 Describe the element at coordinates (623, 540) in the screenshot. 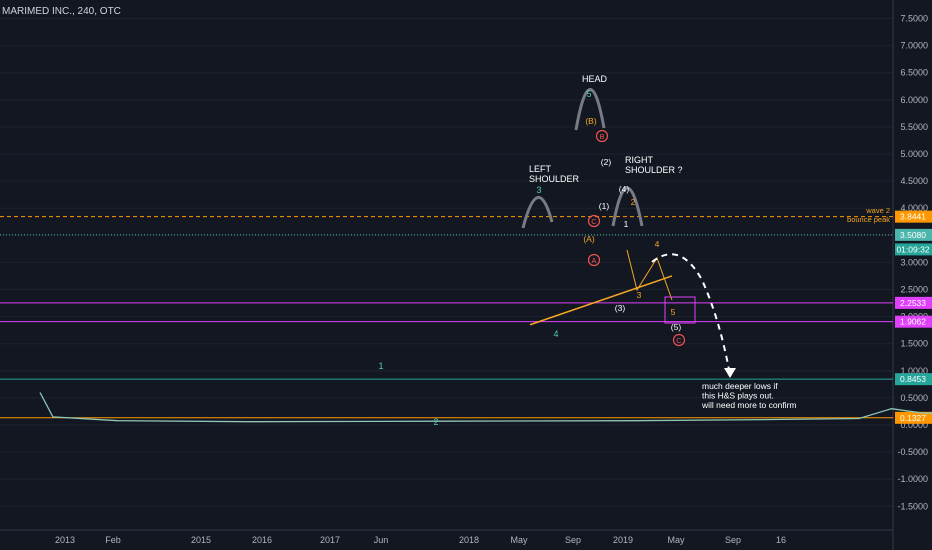

I see `x-tick-label: 2019` at that location.